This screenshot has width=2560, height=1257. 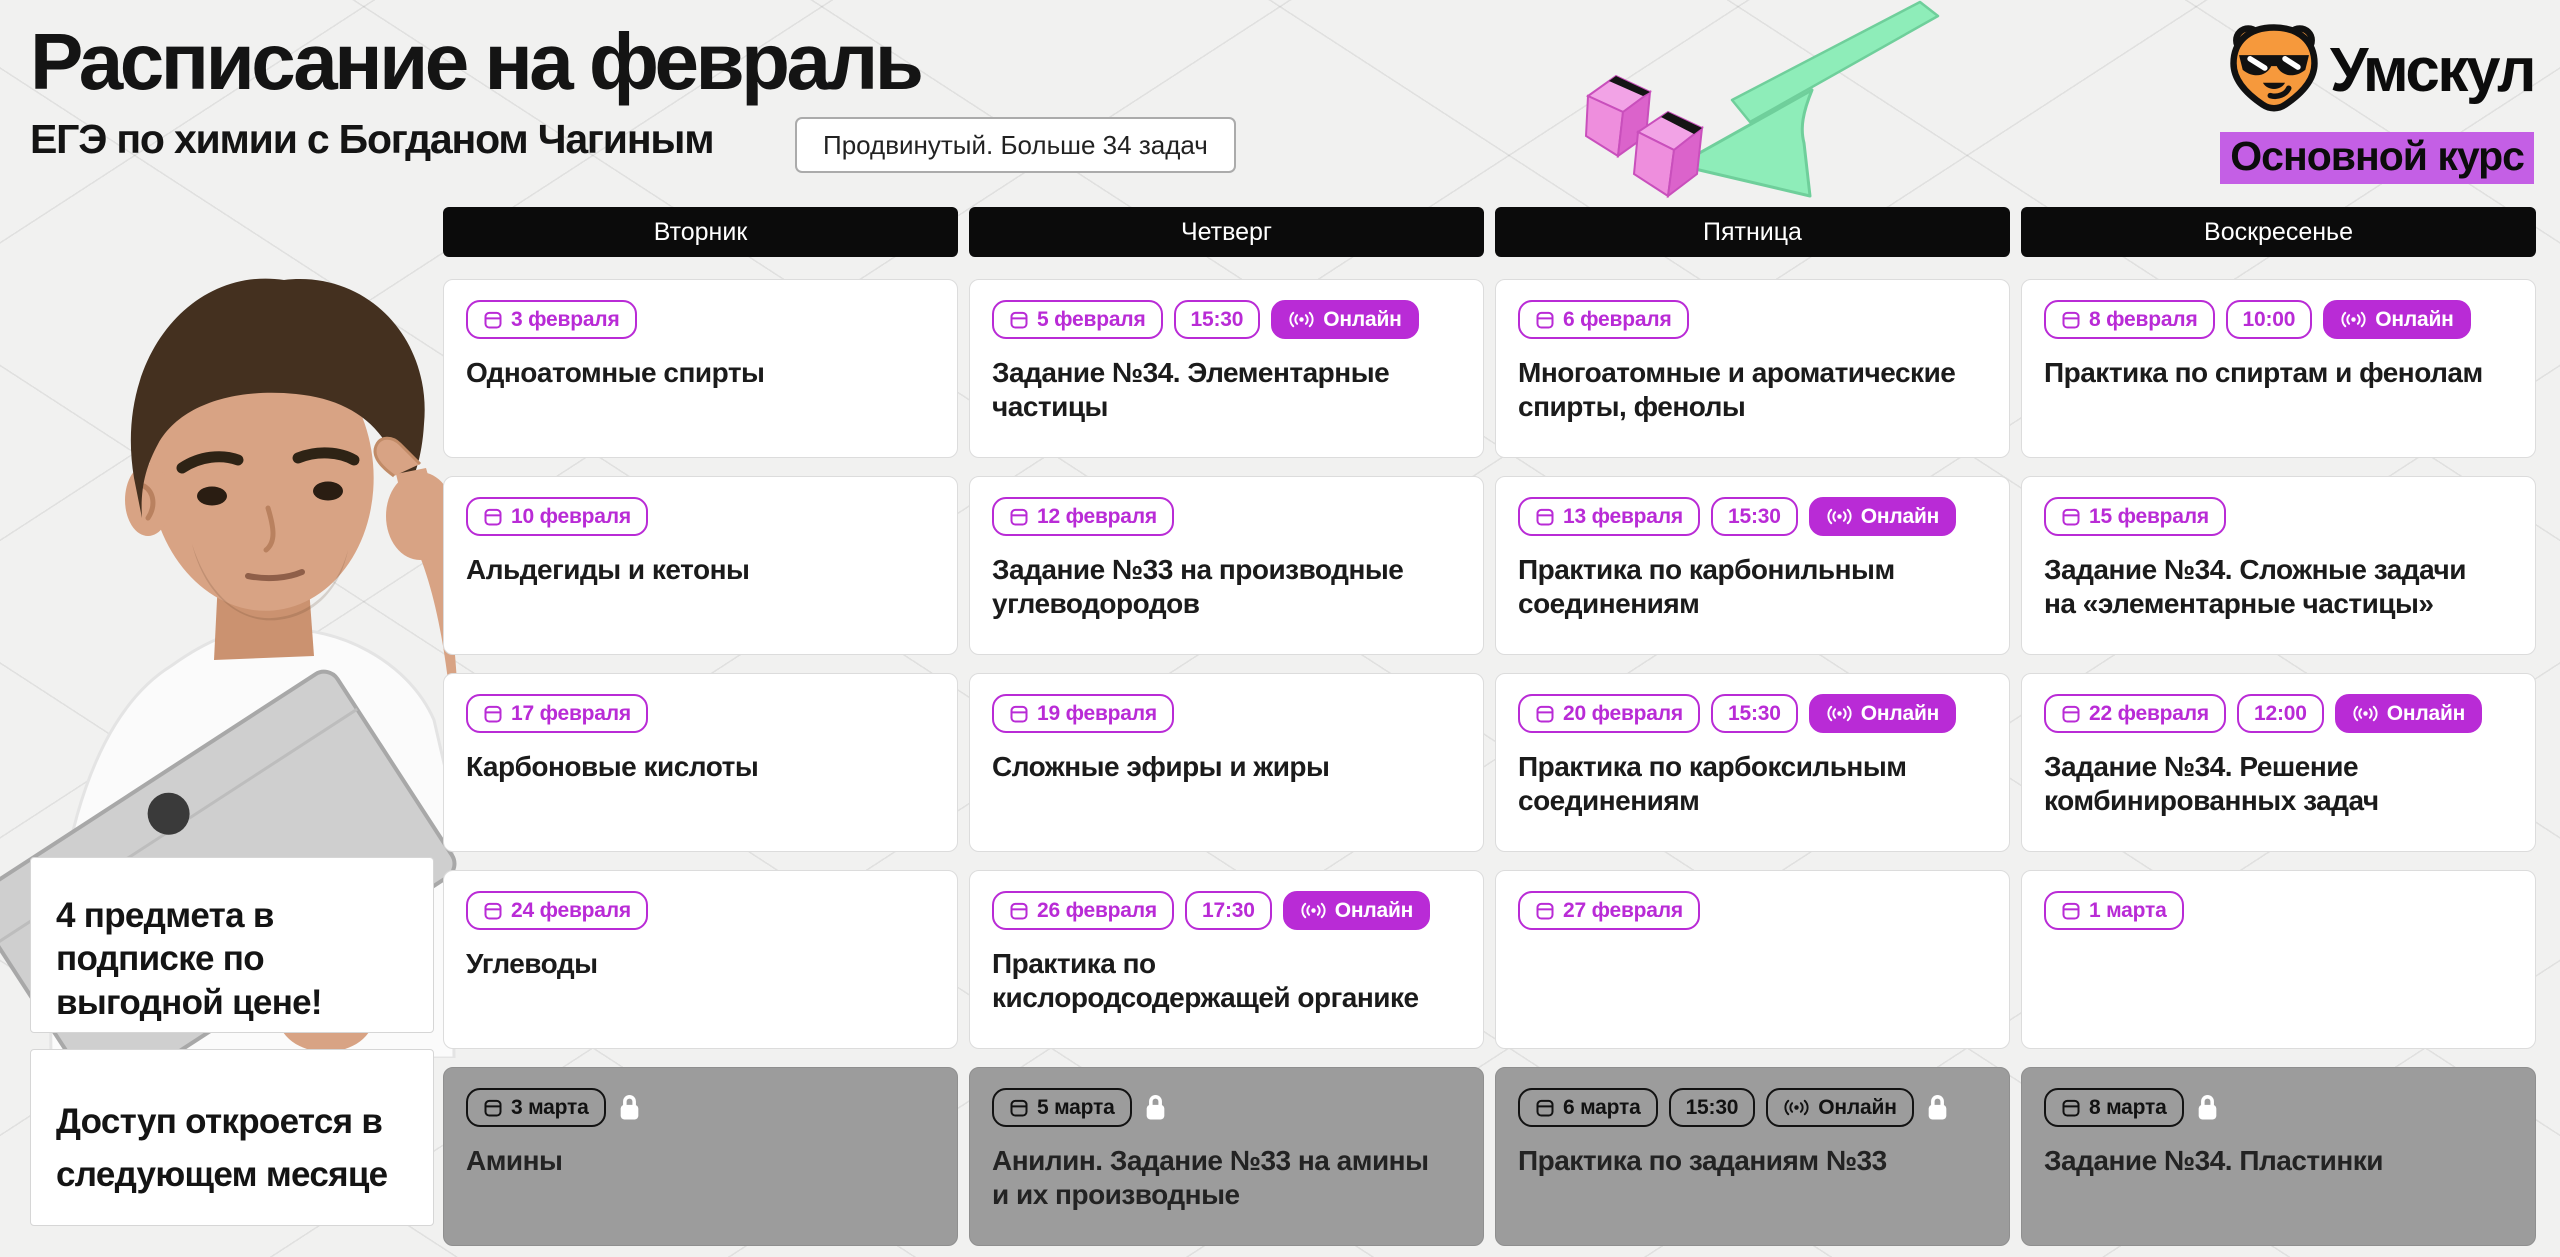 What do you see at coordinates (1226, 319) in the screenshot?
I see `badge-row: 5 февраля 15:30 Онлайн` at bounding box center [1226, 319].